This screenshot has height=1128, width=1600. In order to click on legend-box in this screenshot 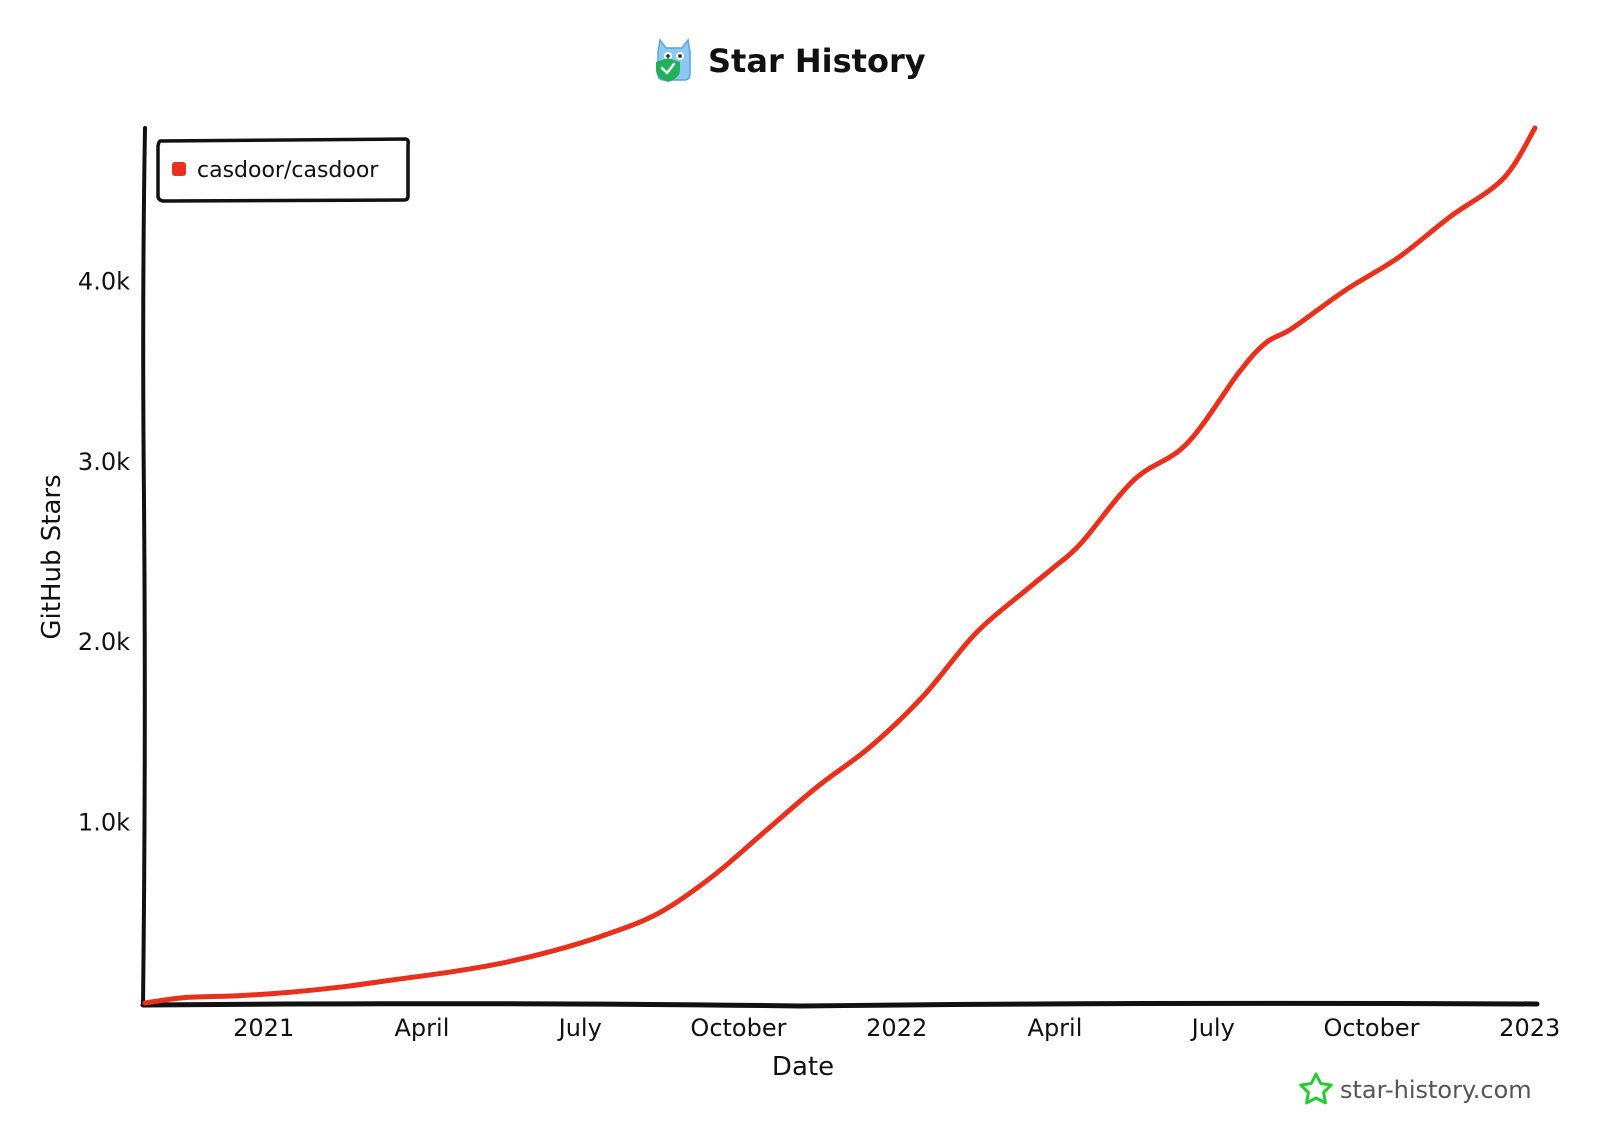, I will do `click(283, 170)`.